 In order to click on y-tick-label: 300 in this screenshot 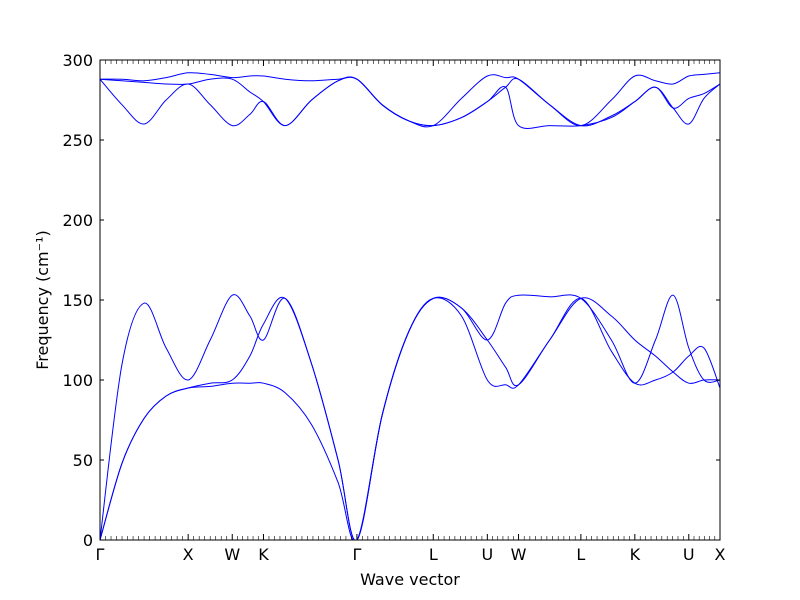, I will do `click(77, 60)`.